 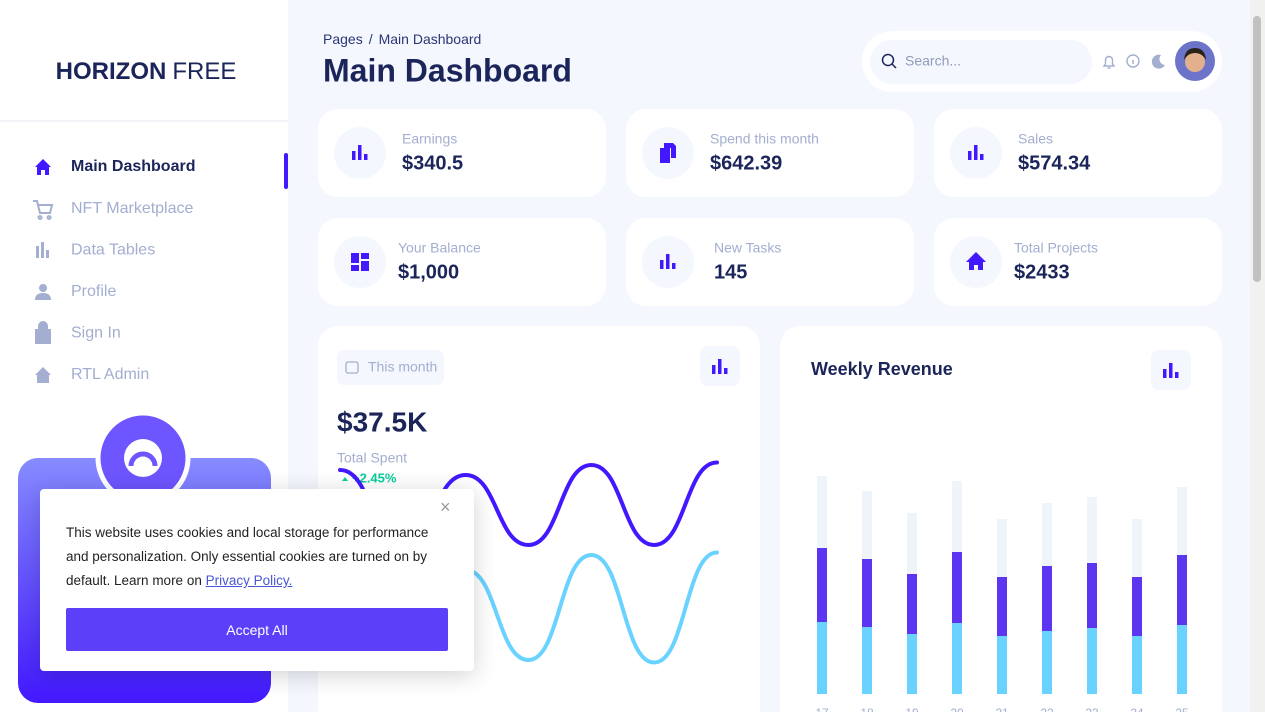 I want to click on x-tick-label: 22, so click(x=1047, y=709).